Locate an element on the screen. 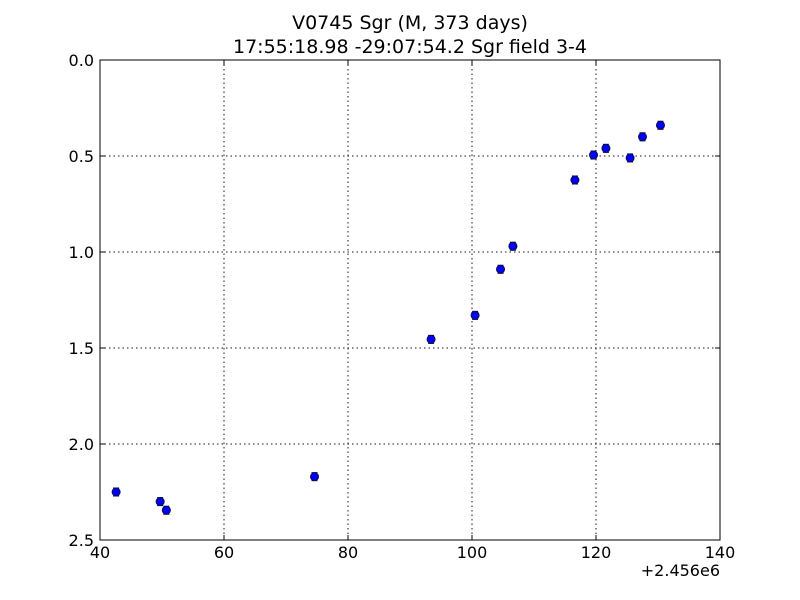 The width and height of the screenshot is (800, 600). x-tick-label: 40 is located at coordinates (100, 552).